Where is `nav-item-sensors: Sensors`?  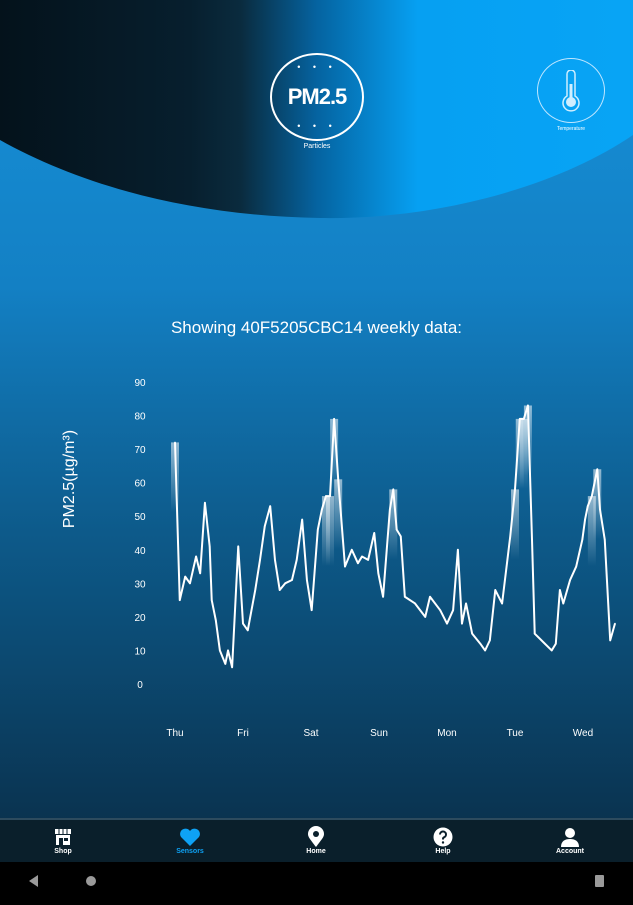 nav-item-sensors: Sensors is located at coordinates (190, 840).